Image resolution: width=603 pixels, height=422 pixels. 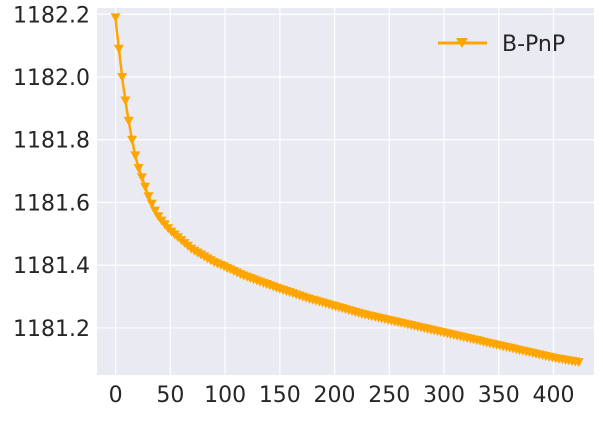 I want to click on x-tick-label: 0, so click(x=116, y=395).